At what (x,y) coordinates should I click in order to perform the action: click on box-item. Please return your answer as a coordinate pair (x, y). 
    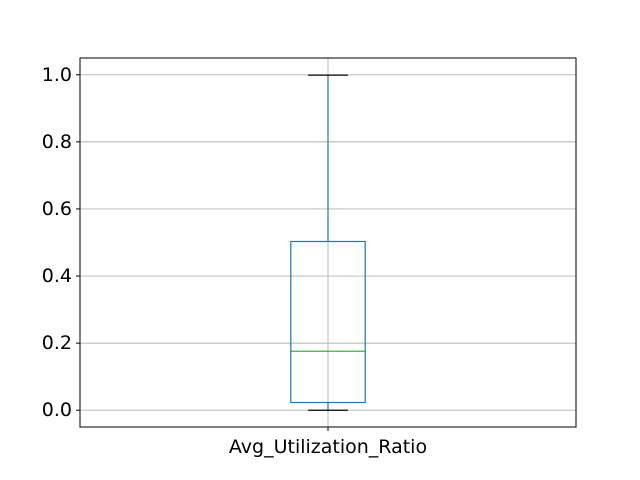
    Looking at the image, I should click on (328, 242).